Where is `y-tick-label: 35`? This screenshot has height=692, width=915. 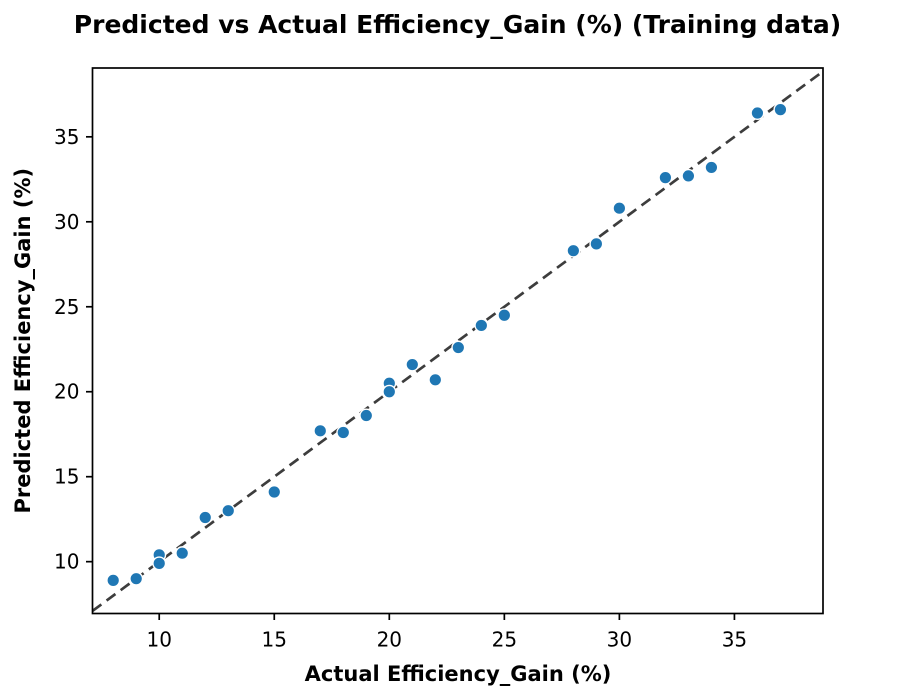
y-tick-label: 35 is located at coordinates (66, 137).